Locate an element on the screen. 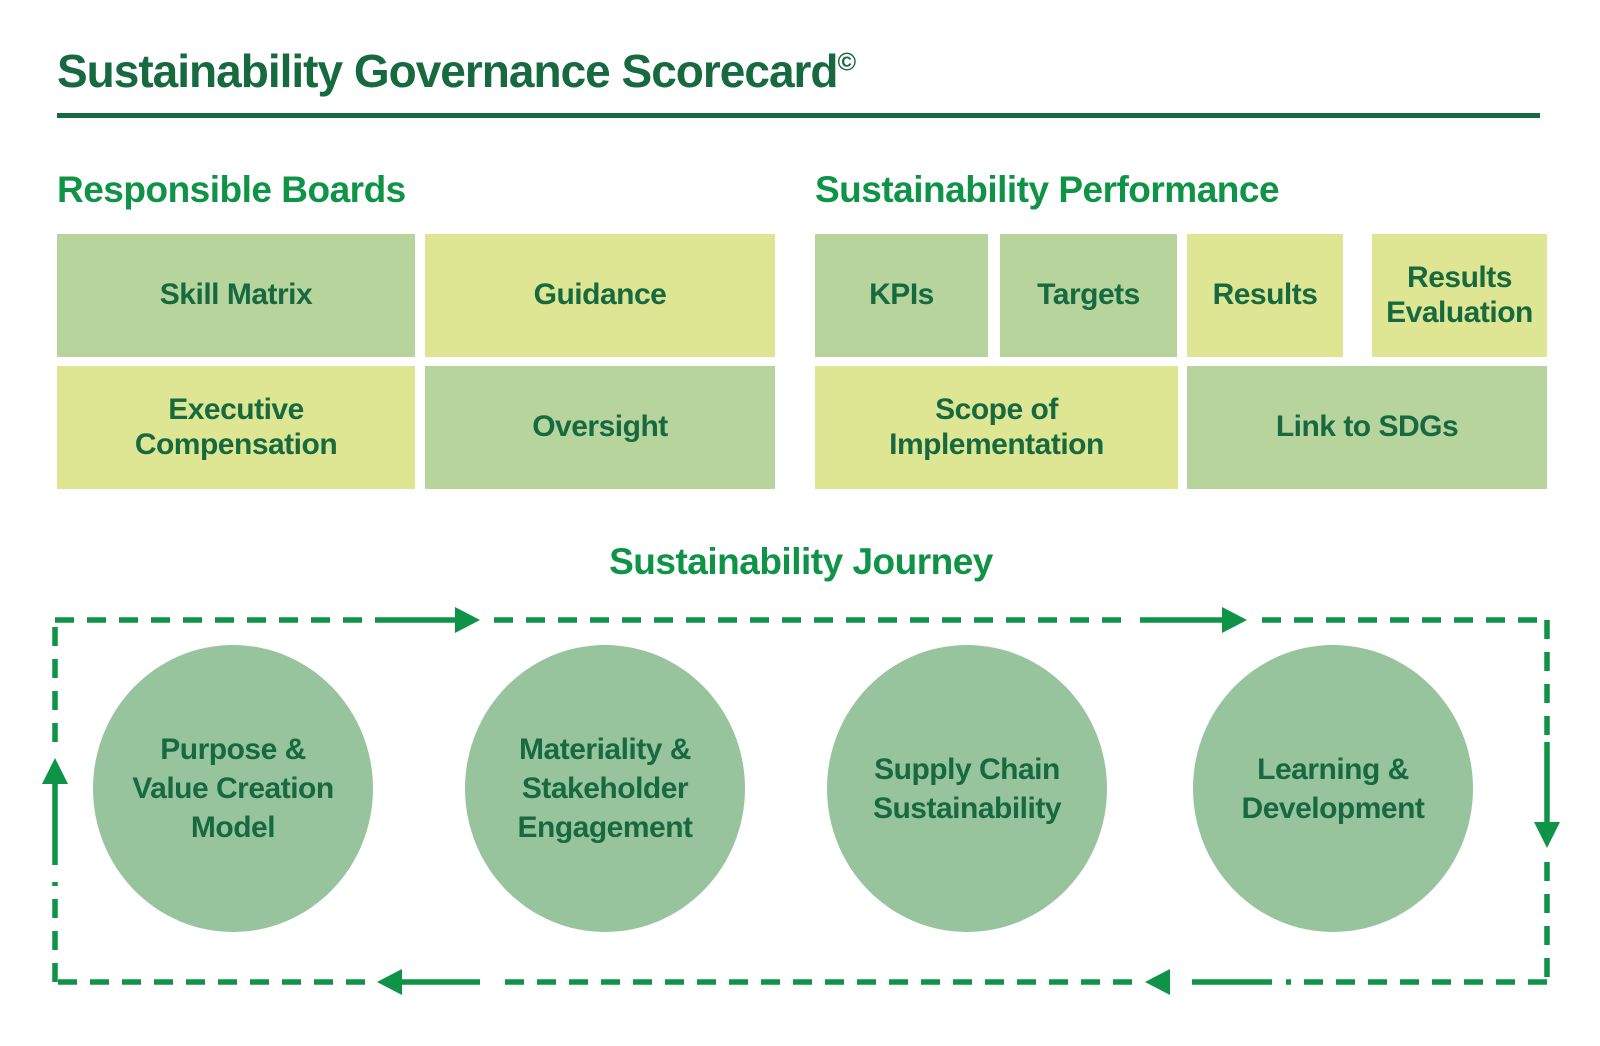 This screenshot has height=1046, width=1600. box-guidance-label: Guidance is located at coordinates (600, 295).